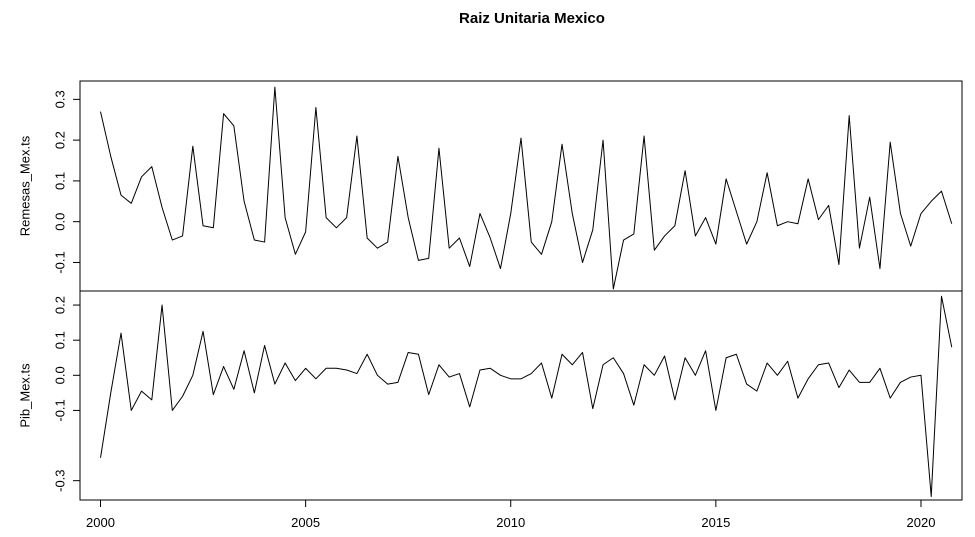 The height and width of the screenshot is (537, 975). I want to click on y-tick-label: 0.3, so click(60, 99).